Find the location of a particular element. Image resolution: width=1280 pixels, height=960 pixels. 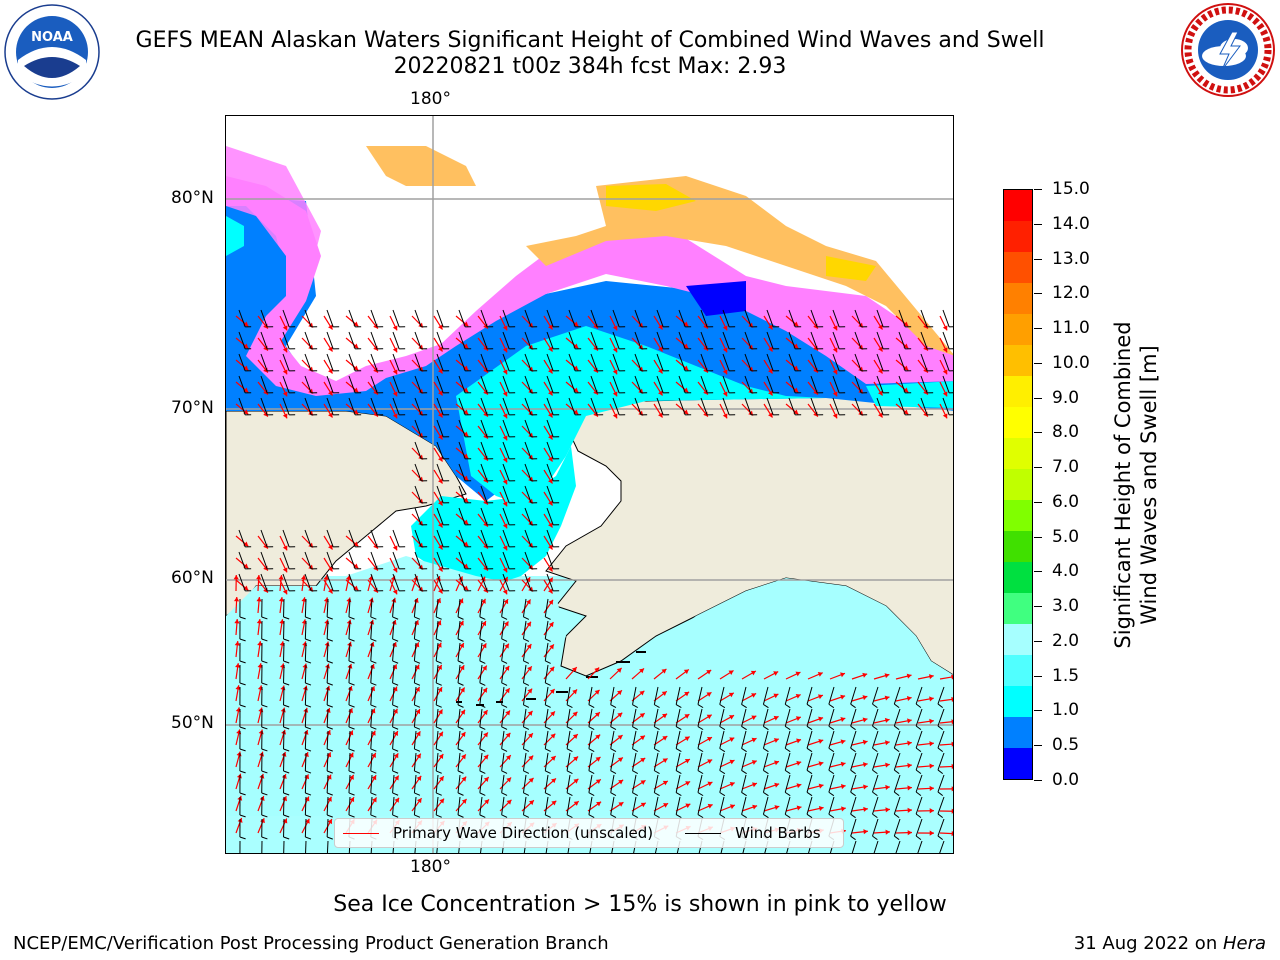

colorbar-tick-label: 1.5 is located at coordinates (1066, 675).